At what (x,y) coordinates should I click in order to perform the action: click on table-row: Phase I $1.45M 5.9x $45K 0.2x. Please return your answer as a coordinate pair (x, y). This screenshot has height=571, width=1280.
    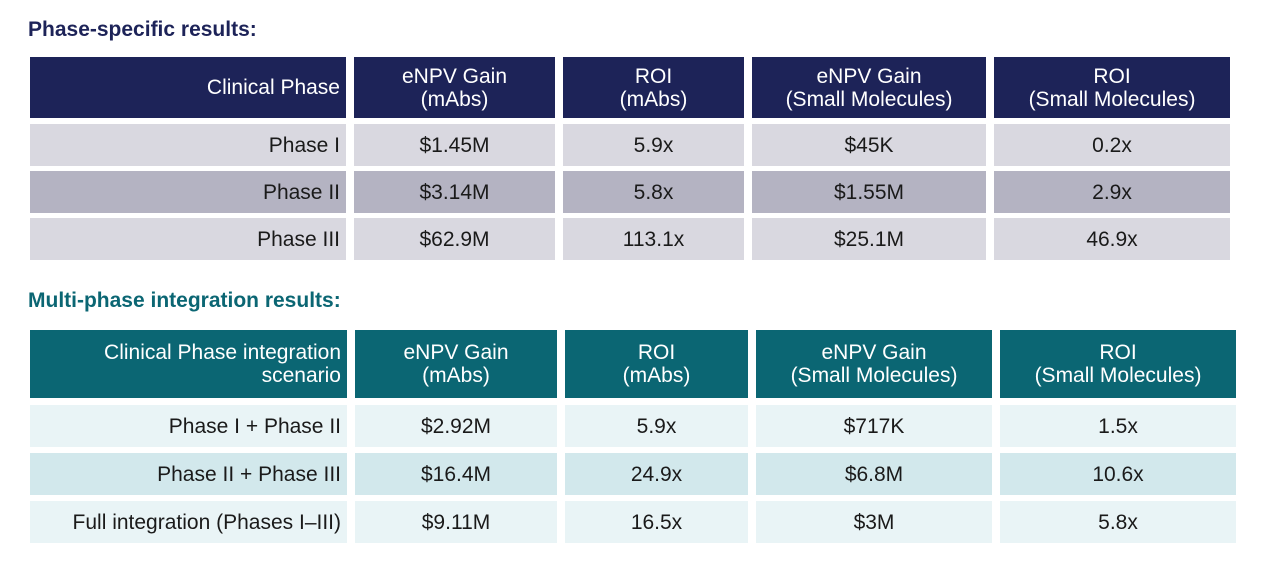
    Looking at the image, I should click on (630, 145).